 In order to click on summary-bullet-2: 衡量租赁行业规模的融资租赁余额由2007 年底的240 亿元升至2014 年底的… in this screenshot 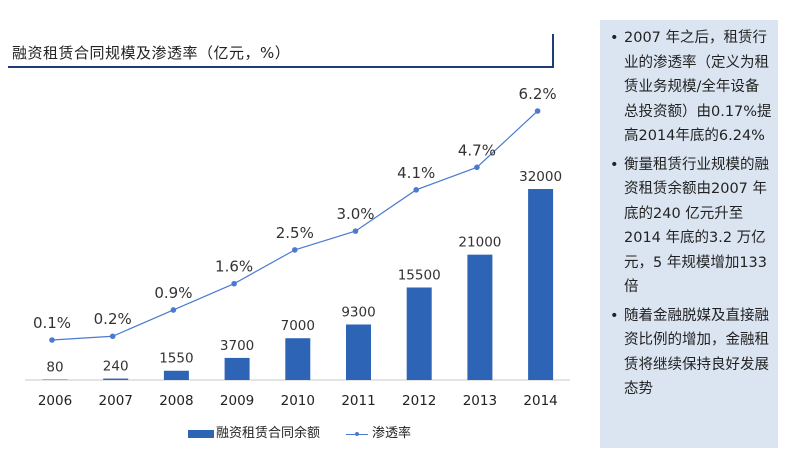, I will do `click(689, 226)`.